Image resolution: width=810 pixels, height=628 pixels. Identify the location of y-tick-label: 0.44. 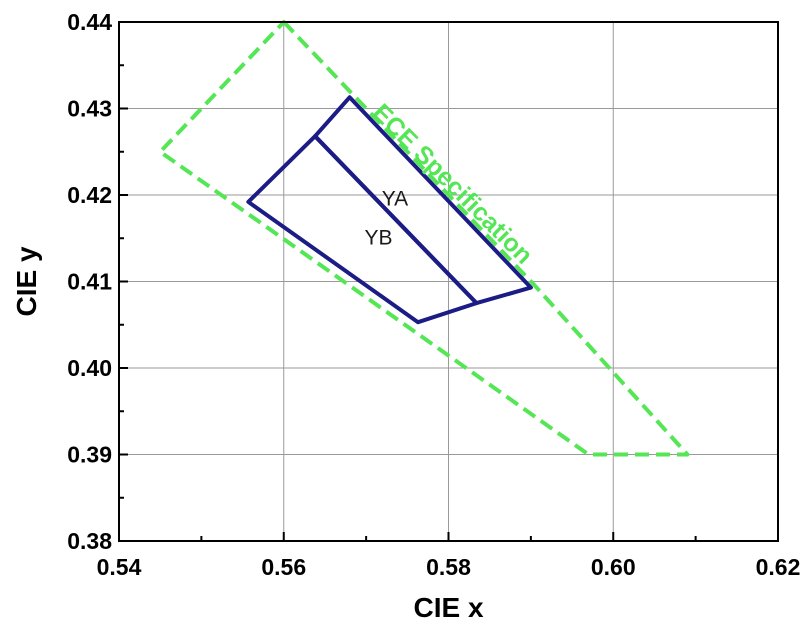
(89, 22).